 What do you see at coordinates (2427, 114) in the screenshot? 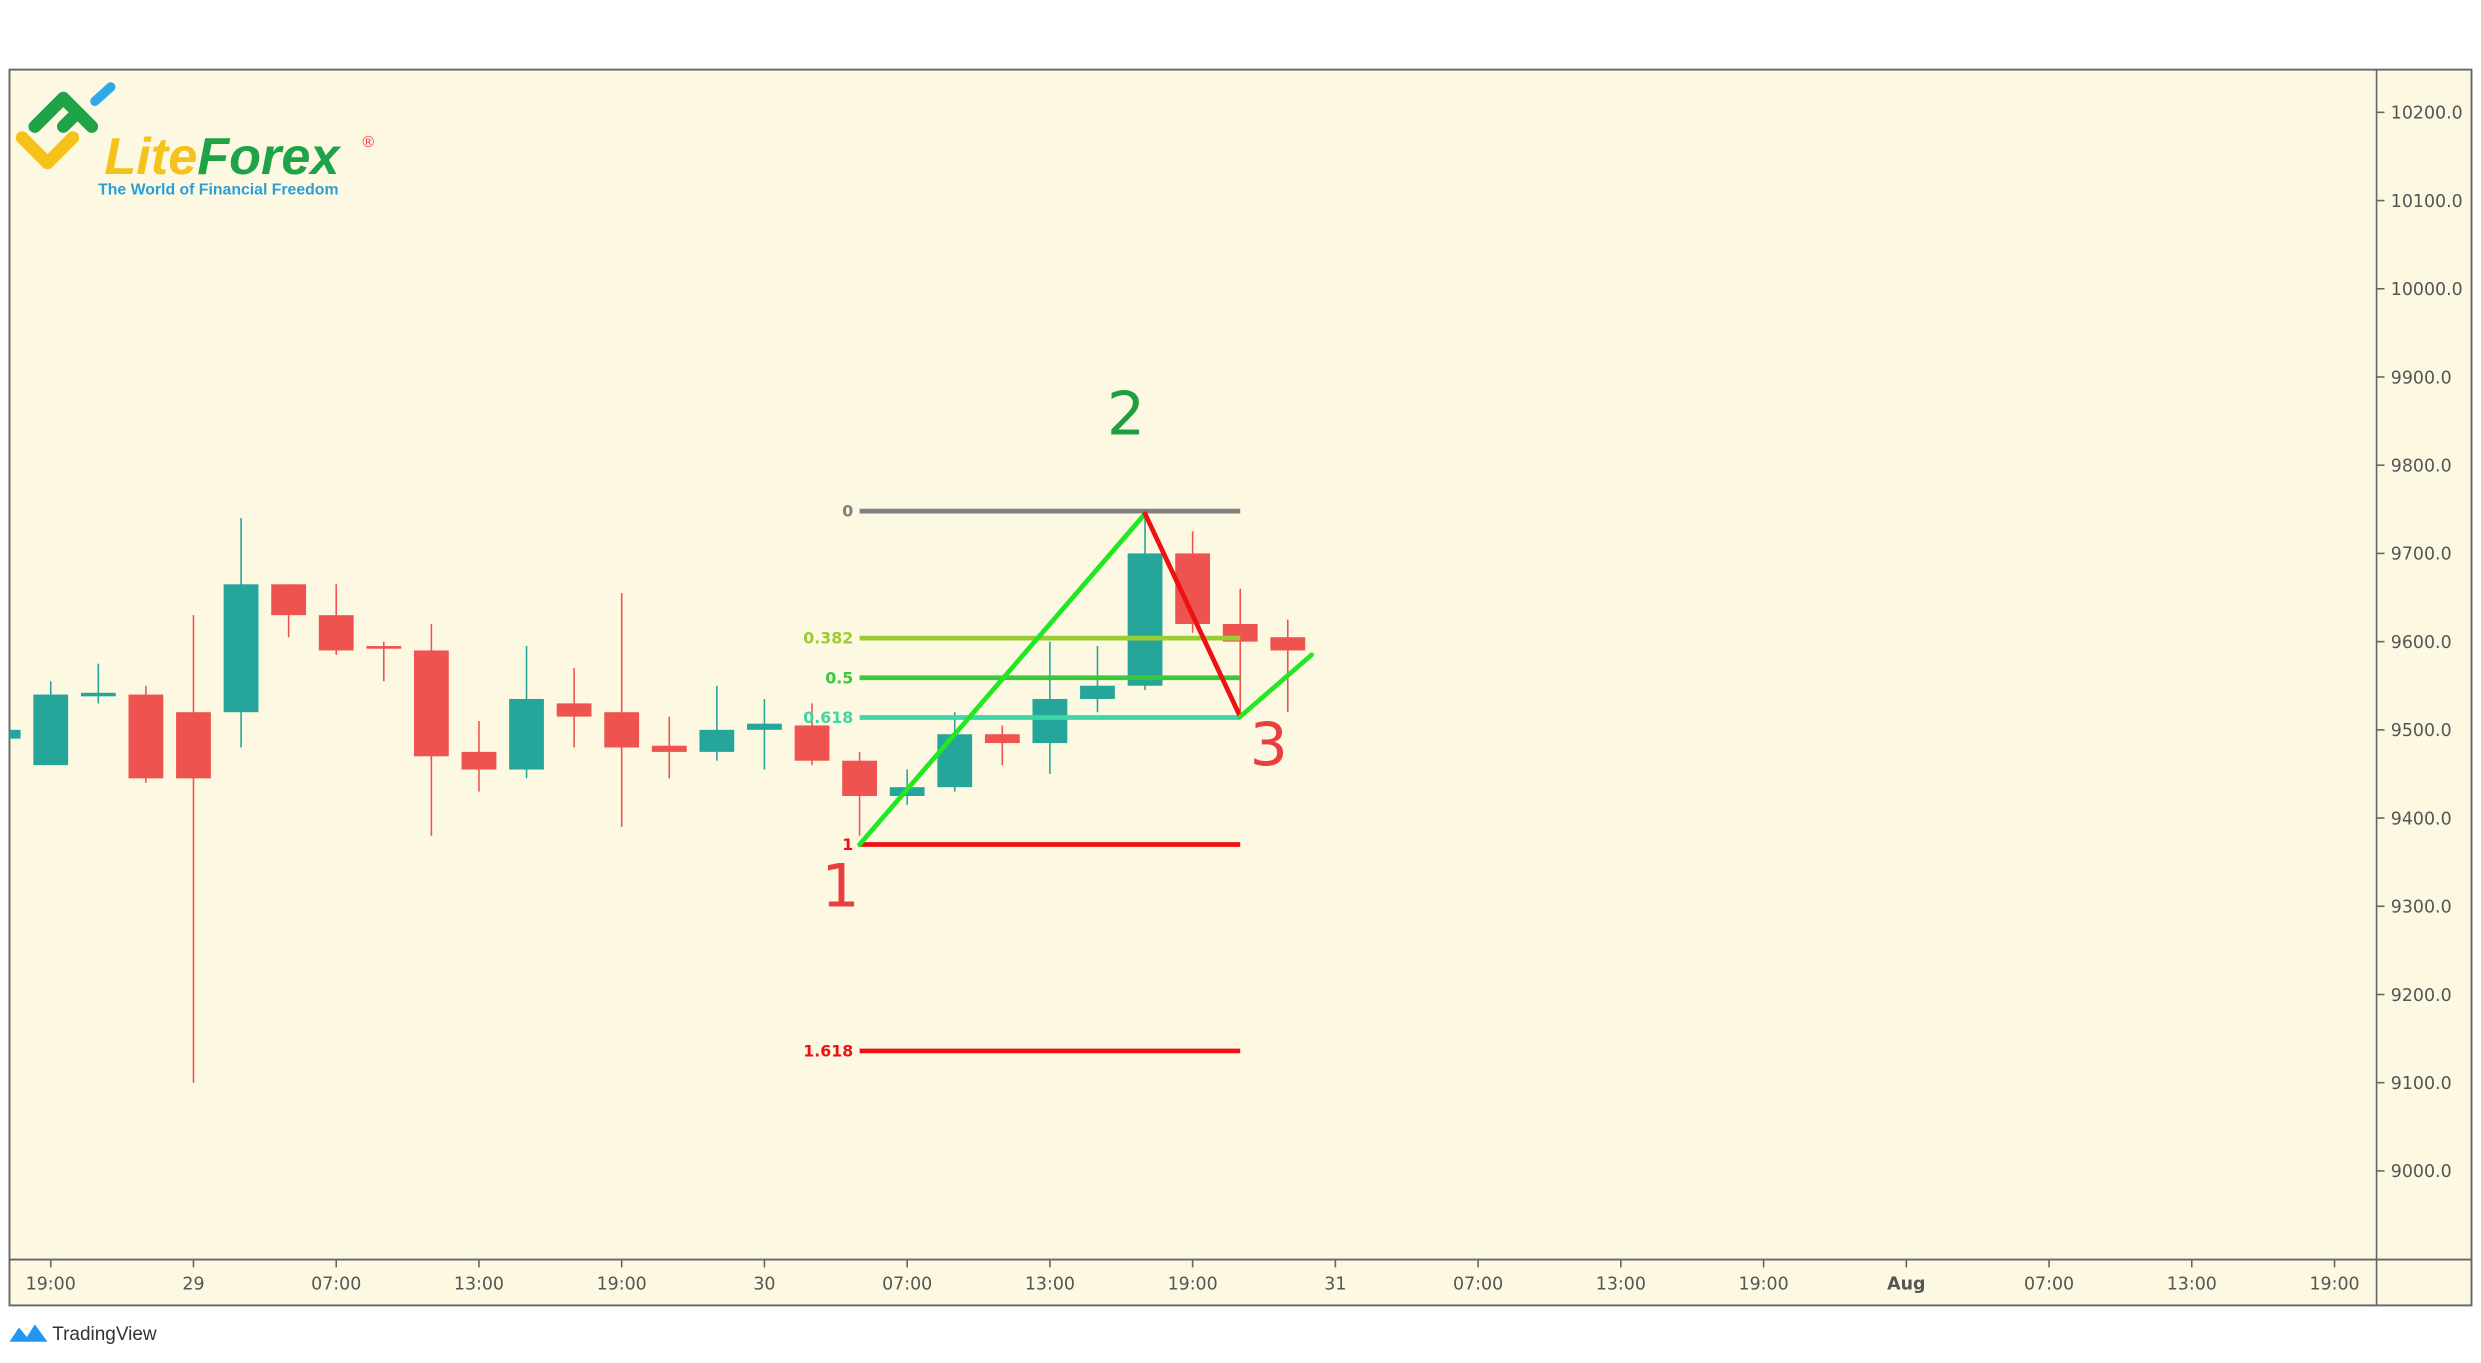
I see `price-tick-label: 10200.0` at bounding box center [2427, 114].